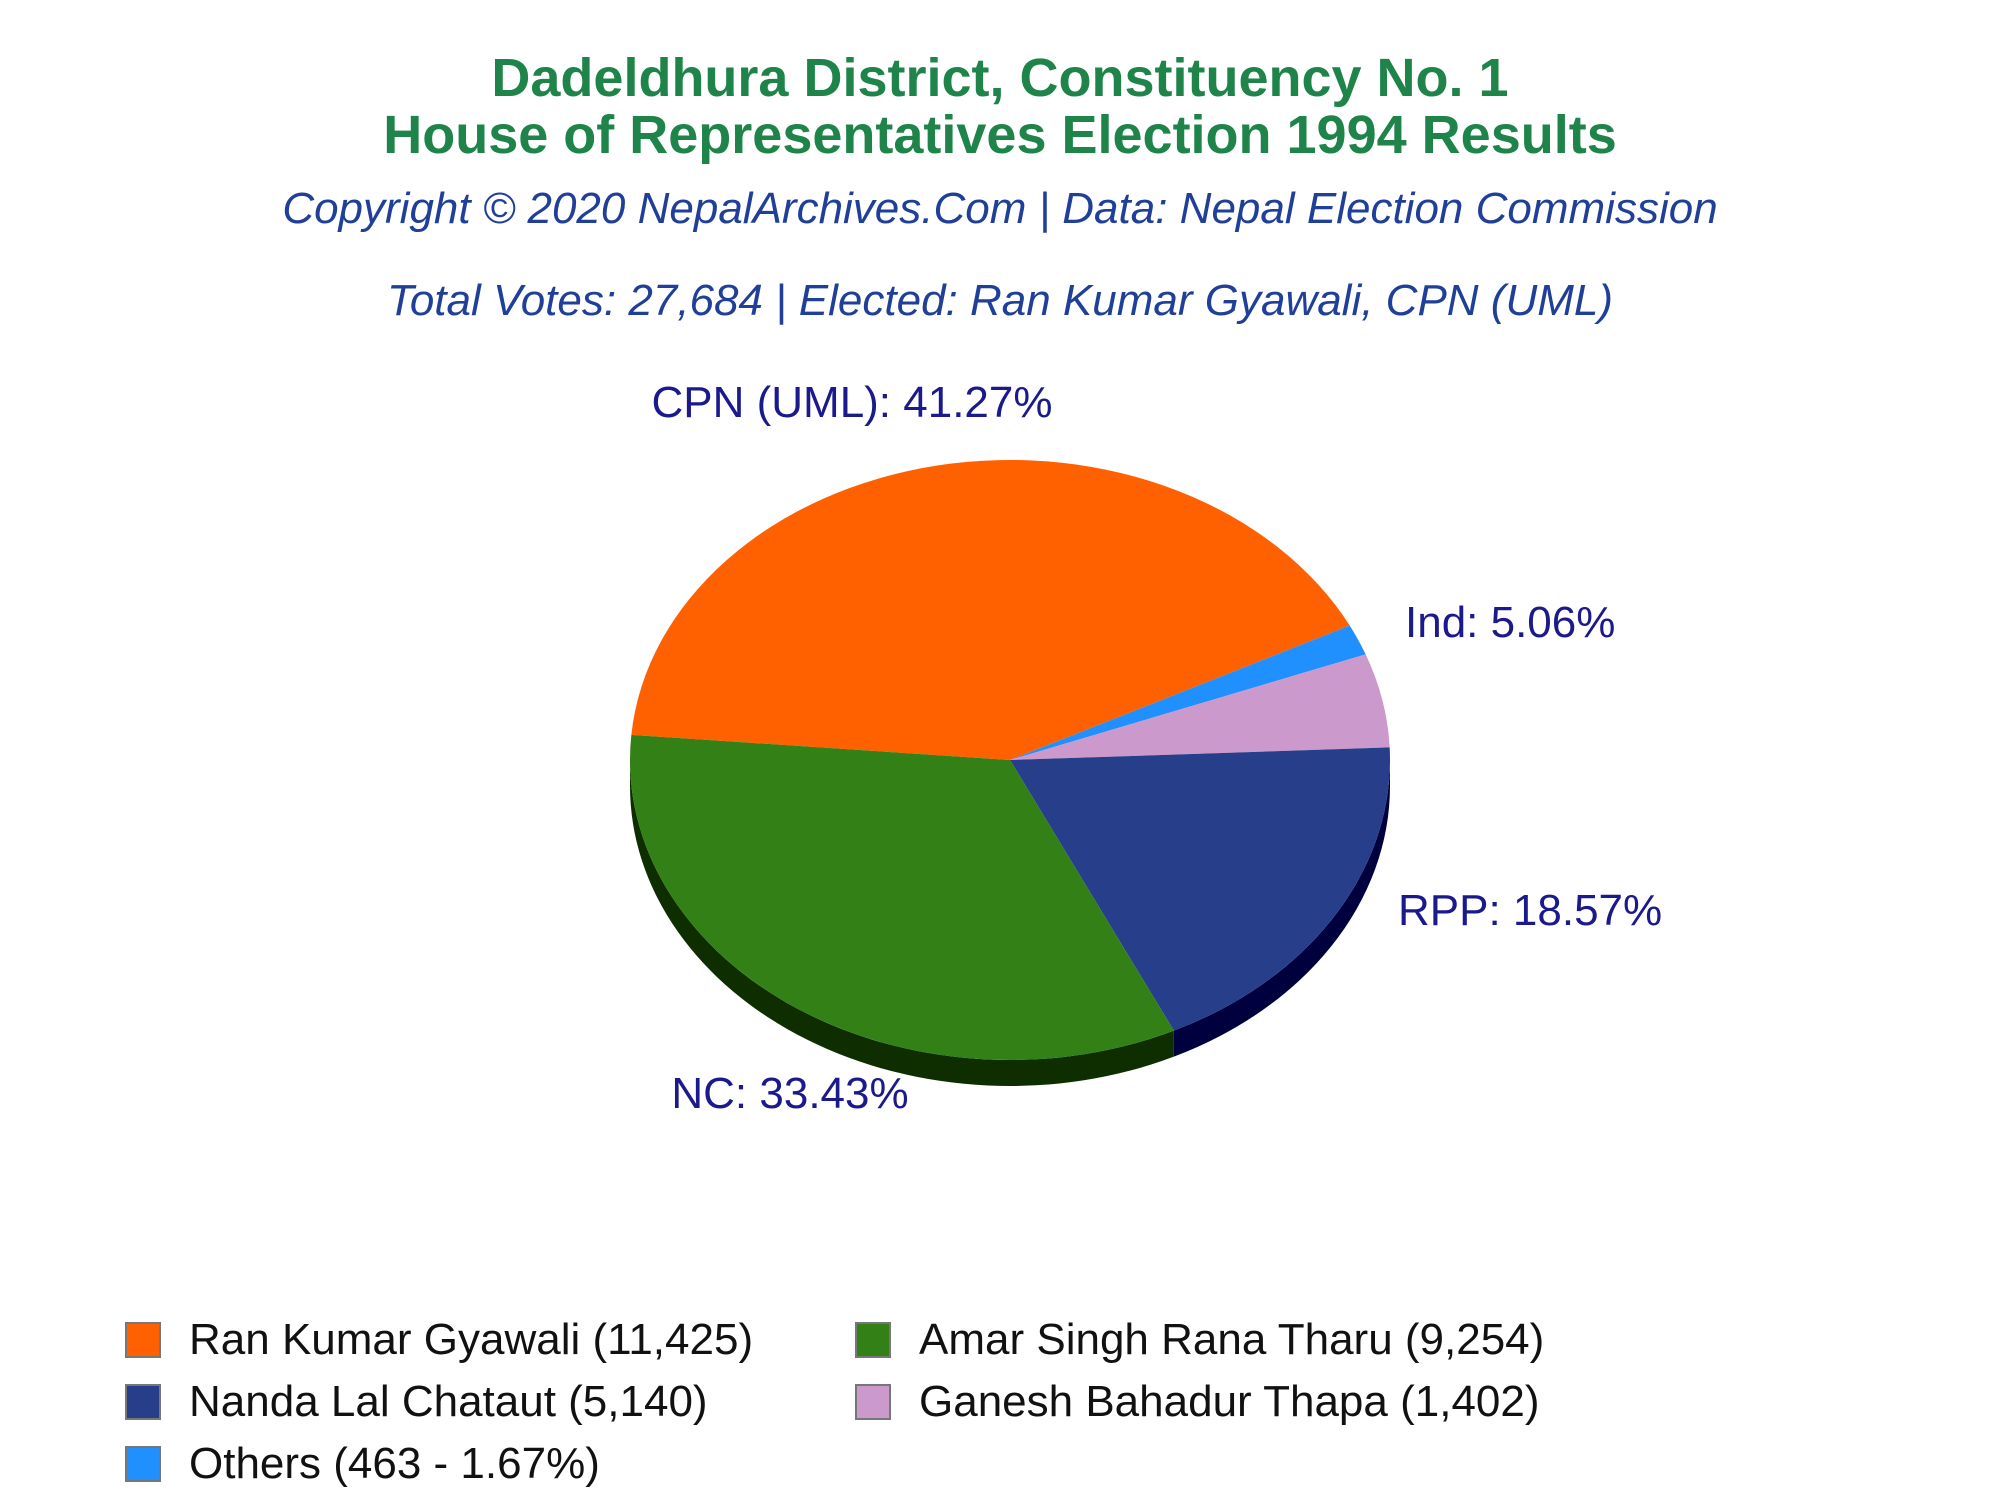 Image resolution: width=2000 pixels, height=1500 pixels. What do you see at coordinates (448, 1401) in the screenshot?
I see `legend-label: Nanda Lal Chataut (5,140)` at bounding box center [448, 1401].